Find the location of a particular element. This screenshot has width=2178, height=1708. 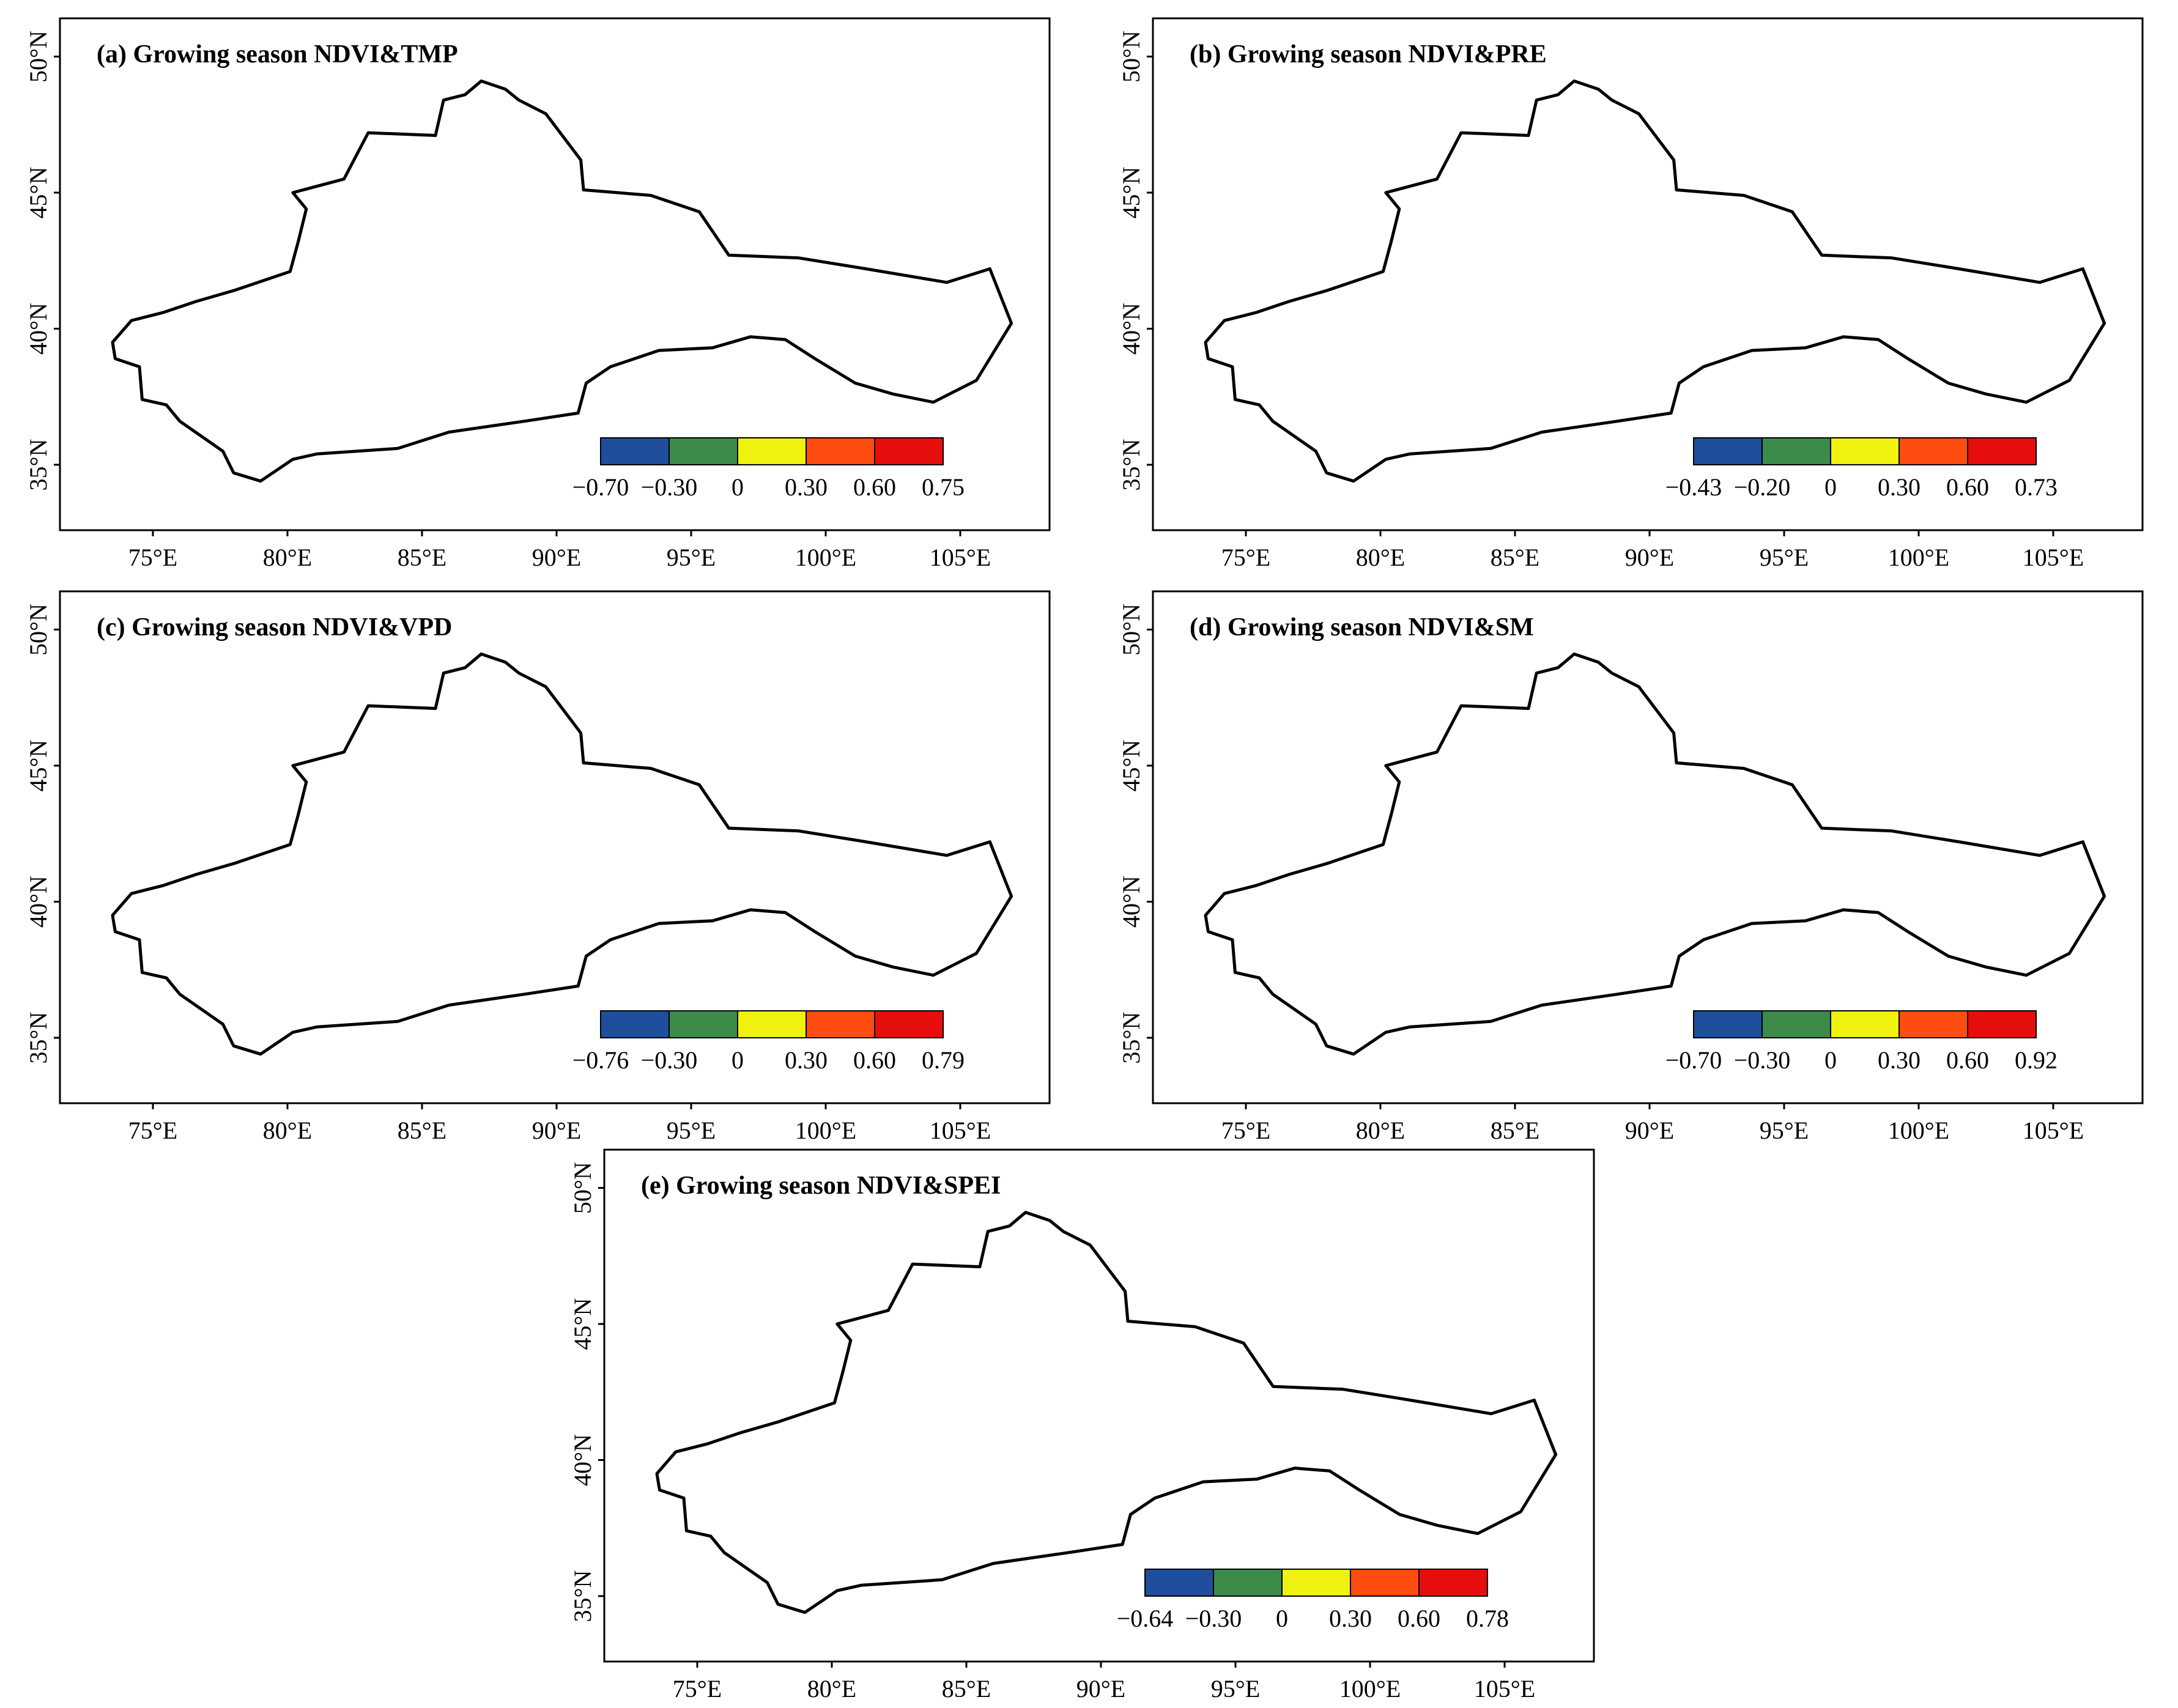

colorbar-label: −0.20 is located at coordinates (1762, 487).